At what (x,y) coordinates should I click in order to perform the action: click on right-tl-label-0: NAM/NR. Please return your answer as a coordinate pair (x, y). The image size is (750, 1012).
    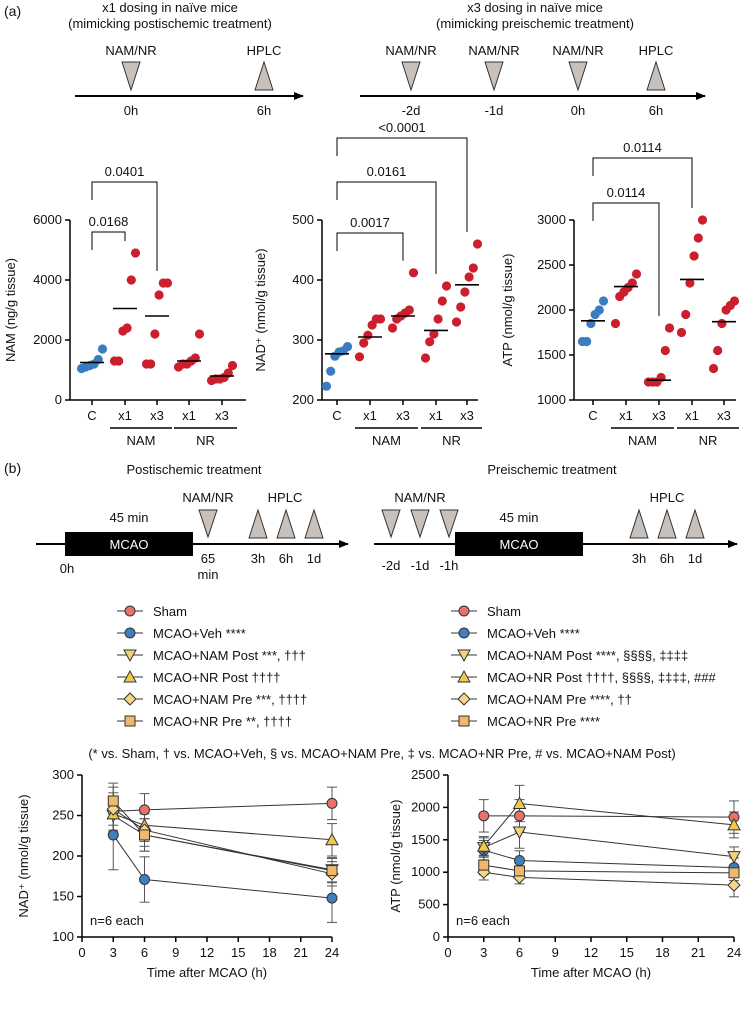
    Looking at the image, I should click on (410, 50).